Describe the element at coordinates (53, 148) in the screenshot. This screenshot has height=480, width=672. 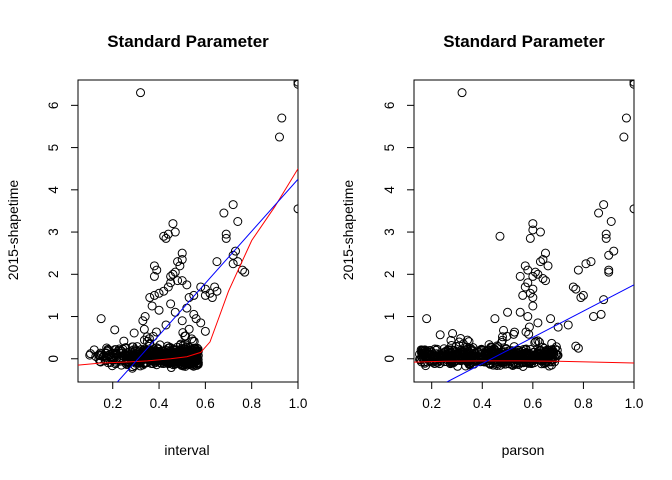
I see `y-tick-label: 5` at that location.